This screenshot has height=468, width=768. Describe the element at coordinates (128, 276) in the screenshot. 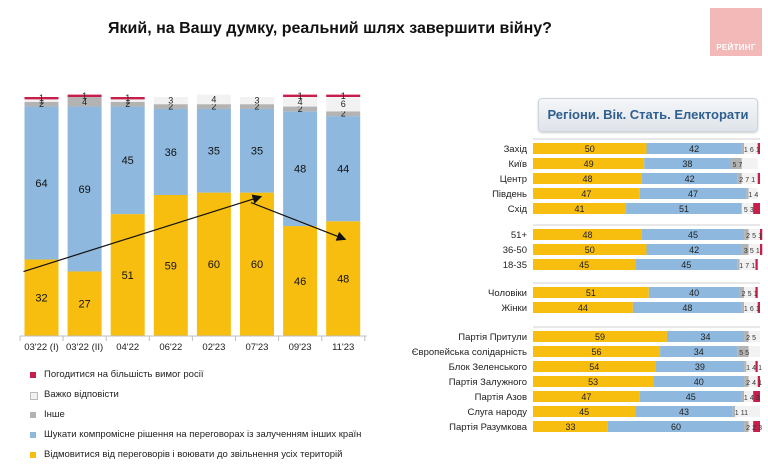

I see `data-label: 51` at that location.